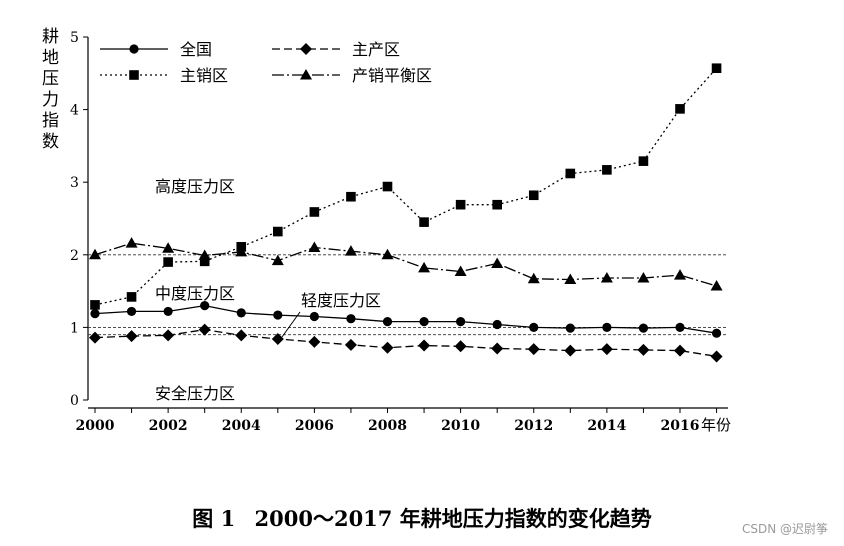 This screenshot has height=546, width=844. I want to click on x-tick-label: 2000, so click(95, 426).